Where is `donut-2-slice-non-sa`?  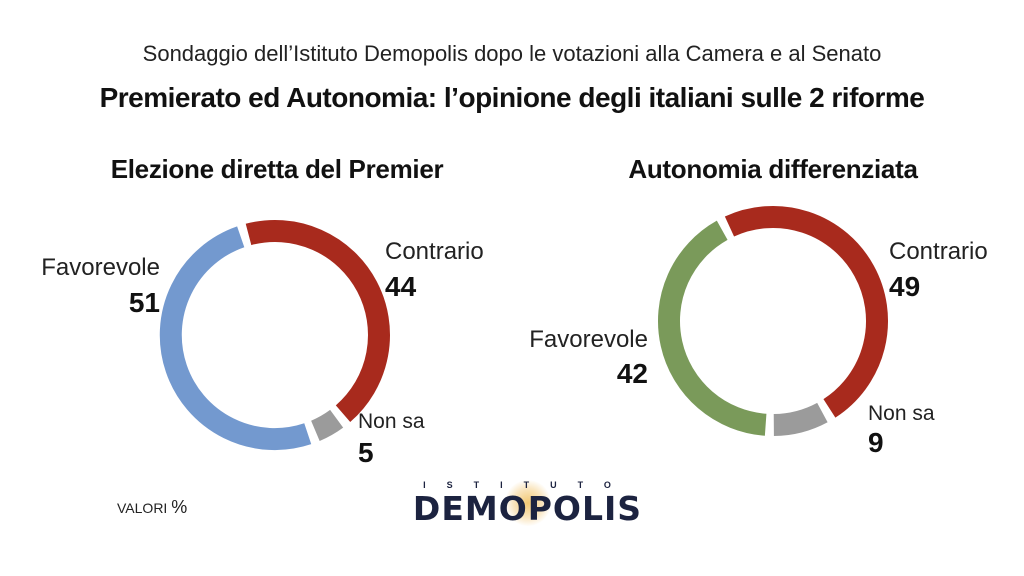
donut-2-slice-non-sa is located at coordinates (800, 419).